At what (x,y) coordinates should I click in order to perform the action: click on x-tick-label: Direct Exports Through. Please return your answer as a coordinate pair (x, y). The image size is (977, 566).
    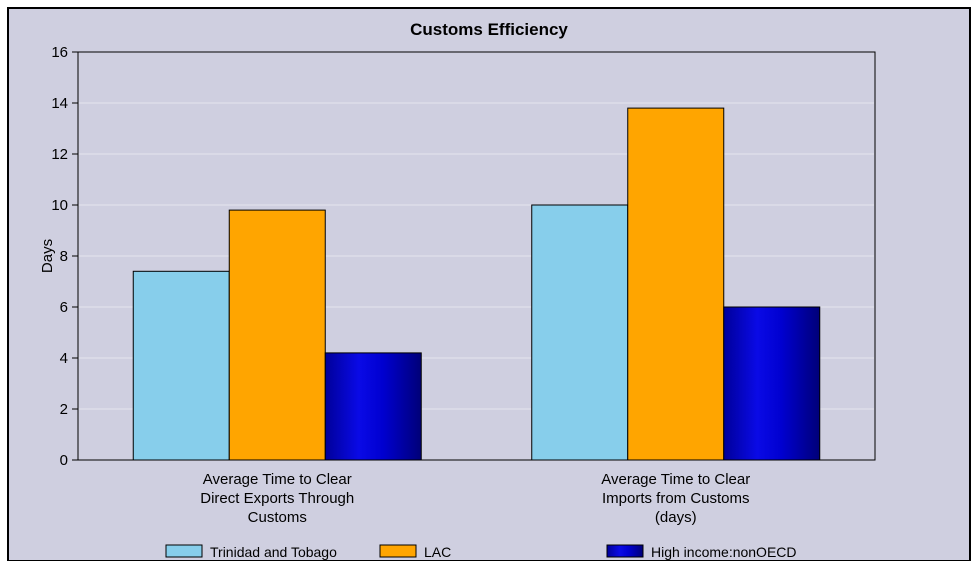
    Looking at the image, I should click on (277, 498).